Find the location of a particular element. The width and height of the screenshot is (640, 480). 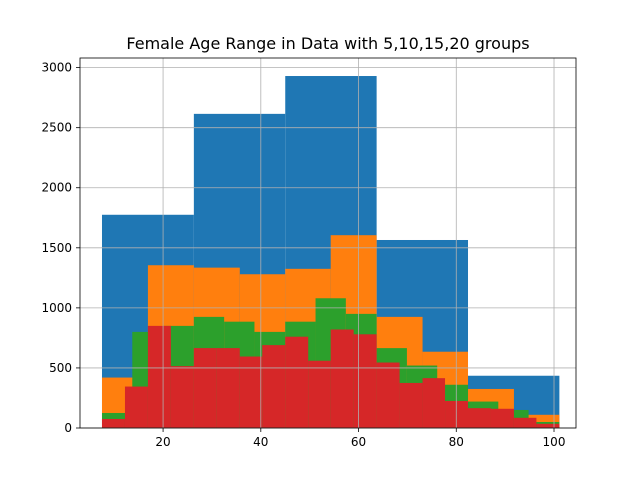

y-tick-label: 1000 is located at coordinates (56, 308).